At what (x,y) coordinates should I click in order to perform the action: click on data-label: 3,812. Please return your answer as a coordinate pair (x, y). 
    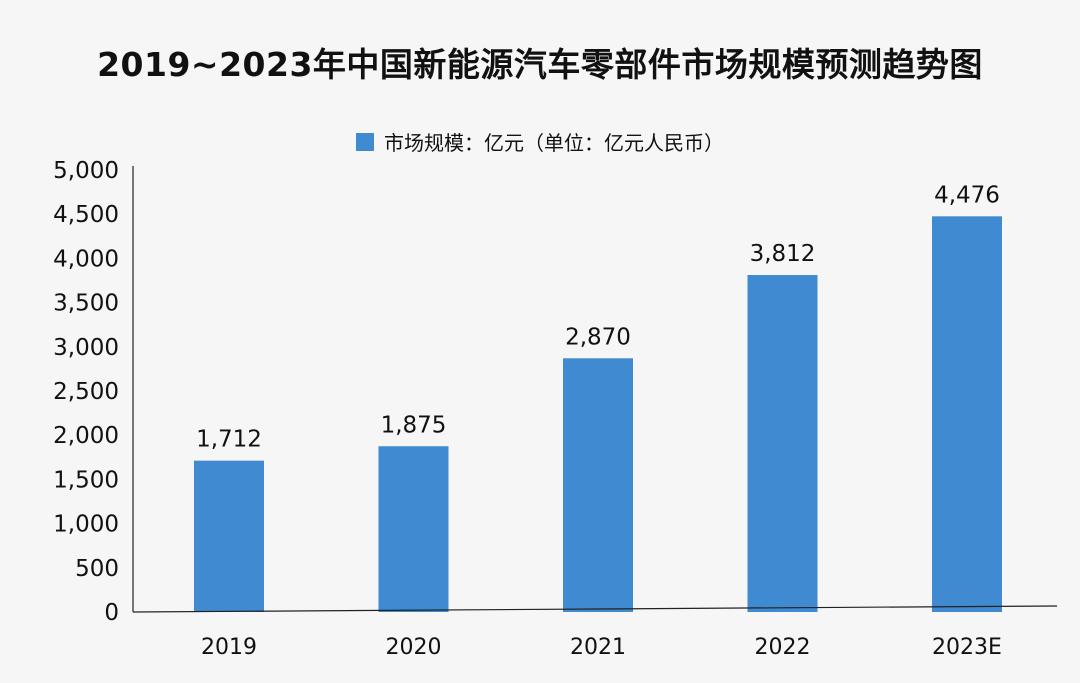
    Looking at the image, I should click on (783, 254).